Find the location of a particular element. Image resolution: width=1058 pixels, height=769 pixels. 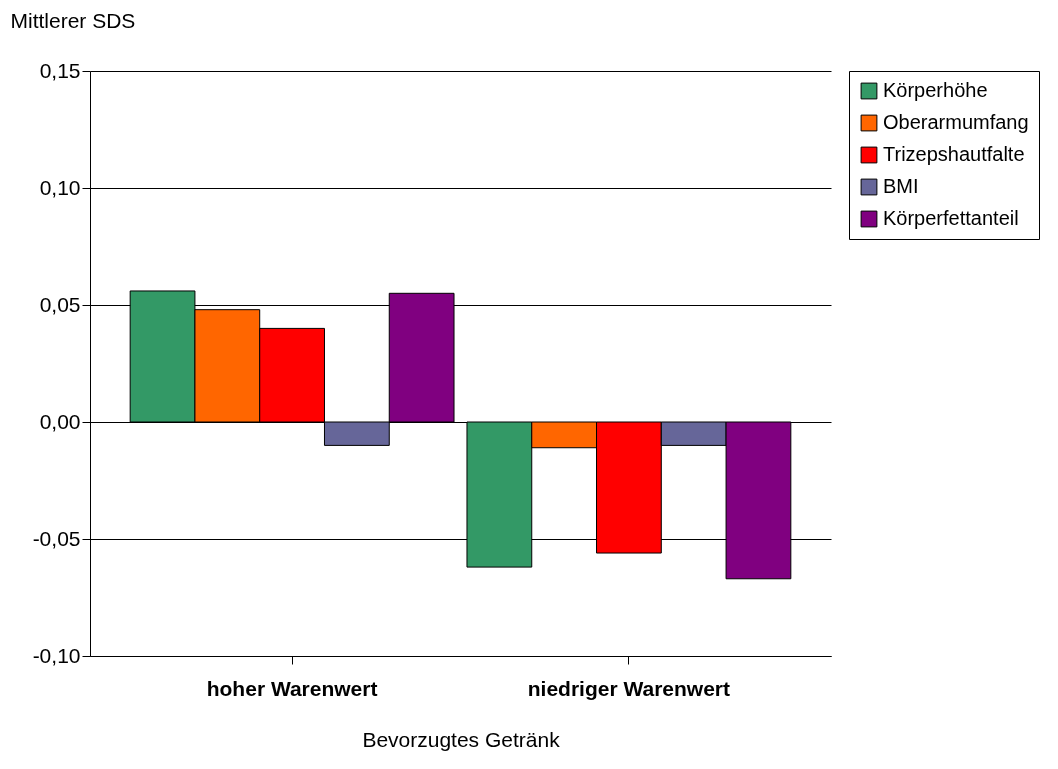

y-tick-label: -0,05 is located at coordinates (56, 538).